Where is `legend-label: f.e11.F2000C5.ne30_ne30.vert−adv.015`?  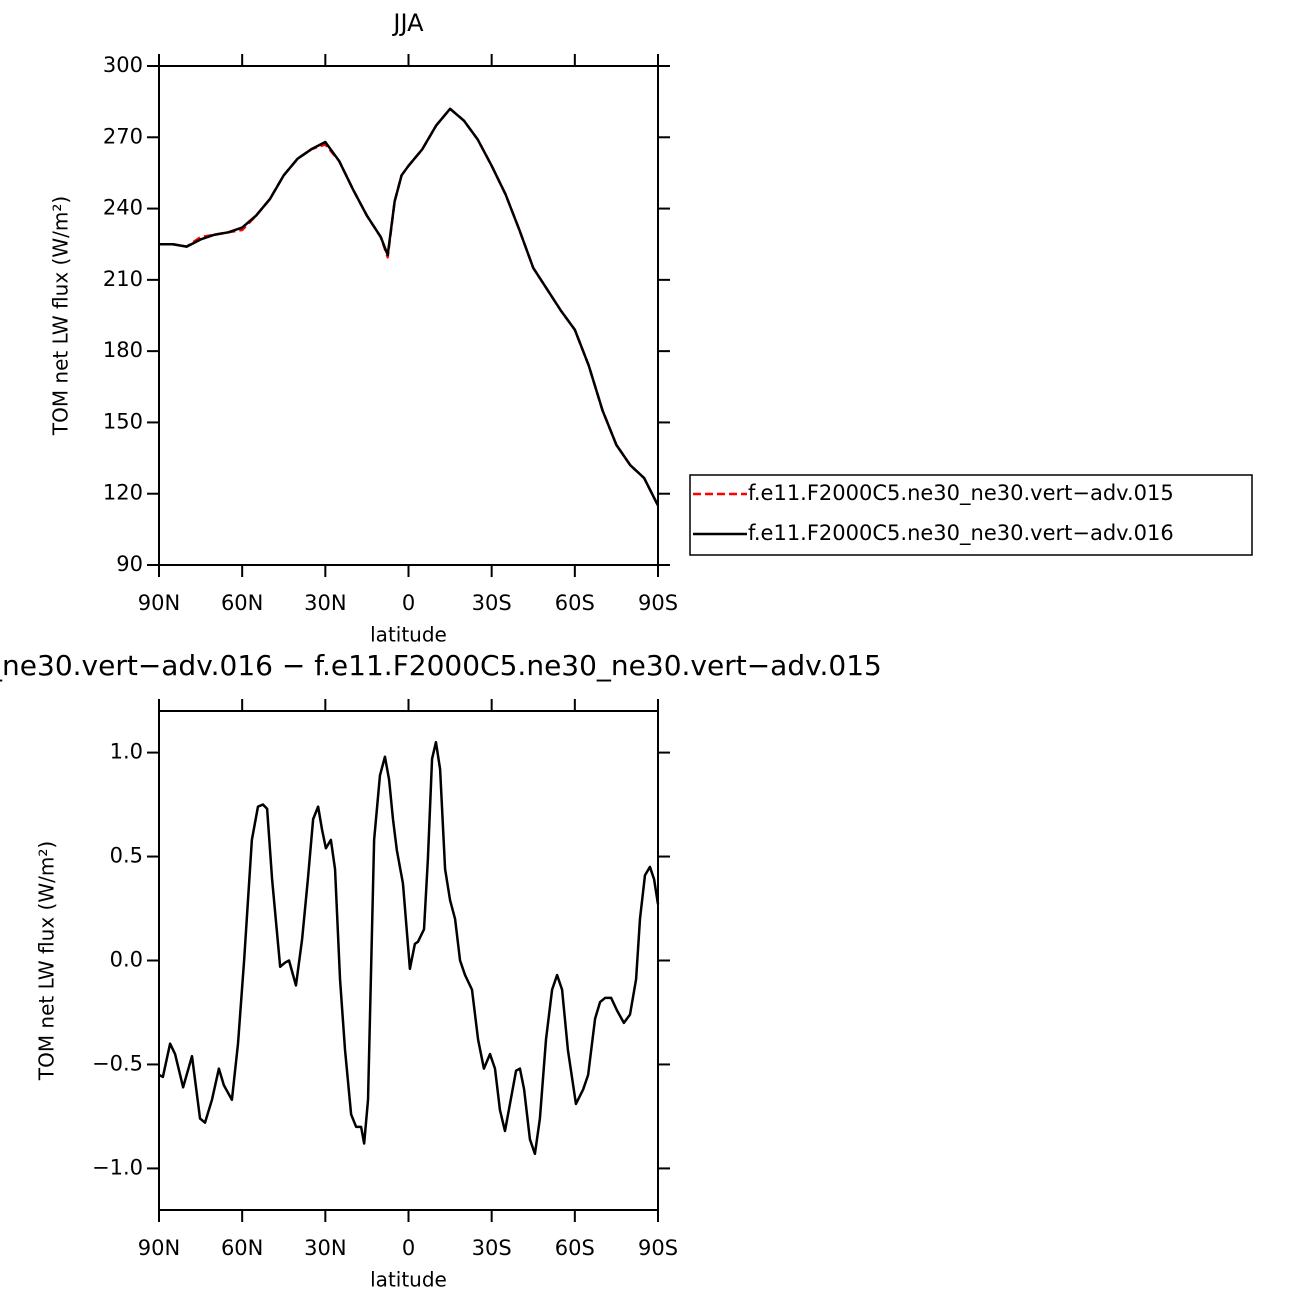 legend-label: f.e11.F2000C5.ne30_ne30.vert−adv.015 is located at coordinates (961, 493).